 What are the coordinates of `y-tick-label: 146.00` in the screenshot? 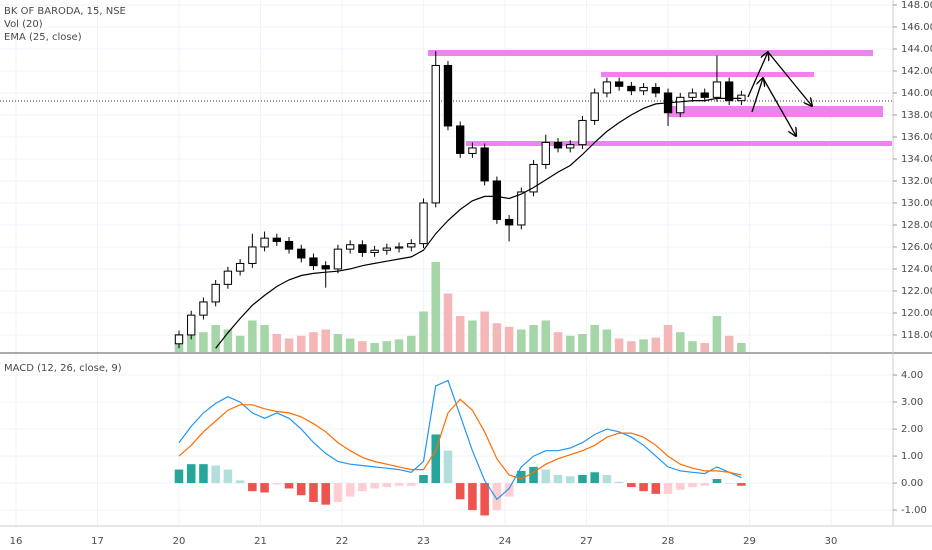 It's located at (916, 27).